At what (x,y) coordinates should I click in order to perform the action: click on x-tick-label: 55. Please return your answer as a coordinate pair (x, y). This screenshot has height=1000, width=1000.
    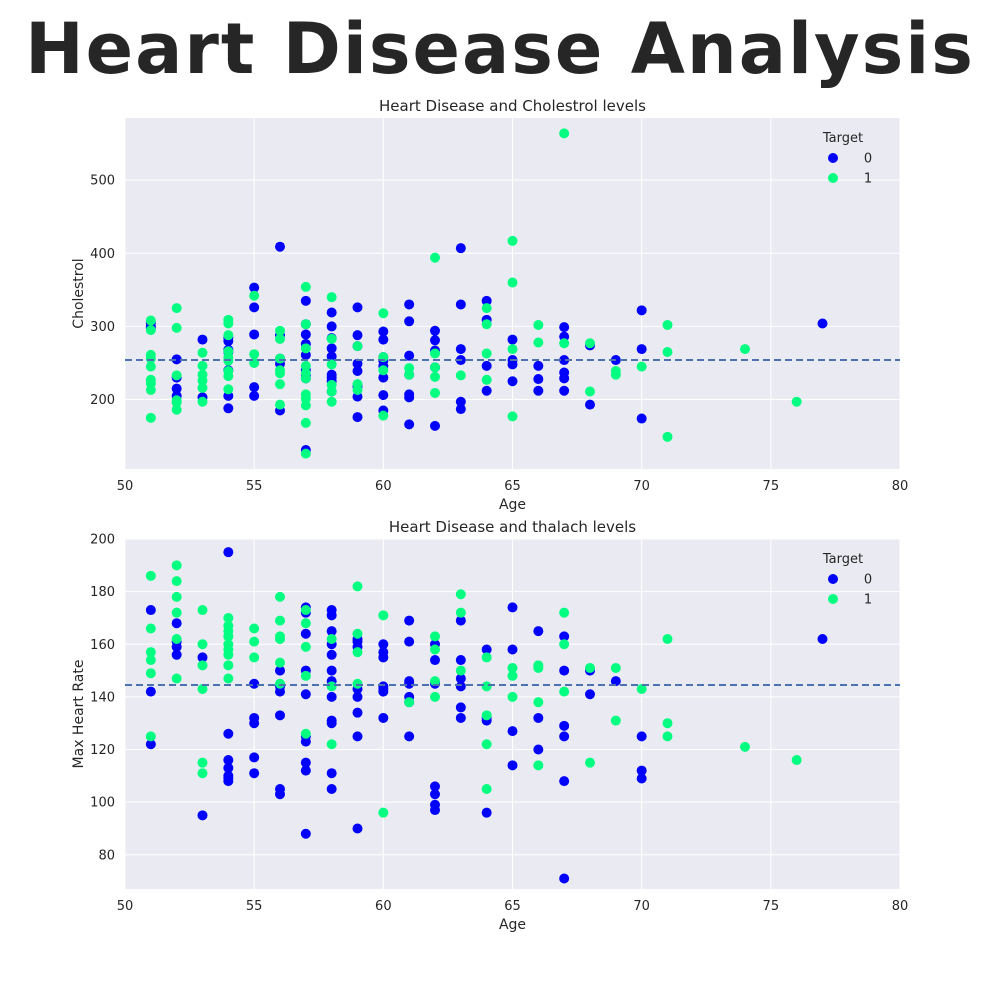
    Looking at the image, I should click on (254, 486).